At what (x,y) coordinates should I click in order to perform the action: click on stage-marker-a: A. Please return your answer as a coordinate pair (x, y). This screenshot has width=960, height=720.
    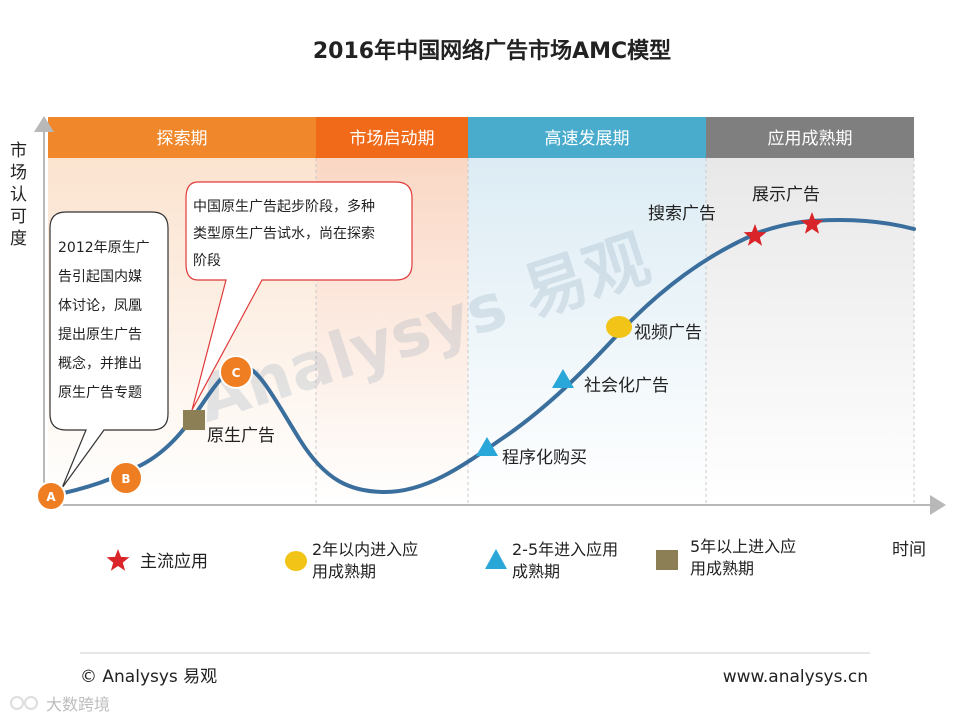
    Looking at the image, I should click on (51, 496).